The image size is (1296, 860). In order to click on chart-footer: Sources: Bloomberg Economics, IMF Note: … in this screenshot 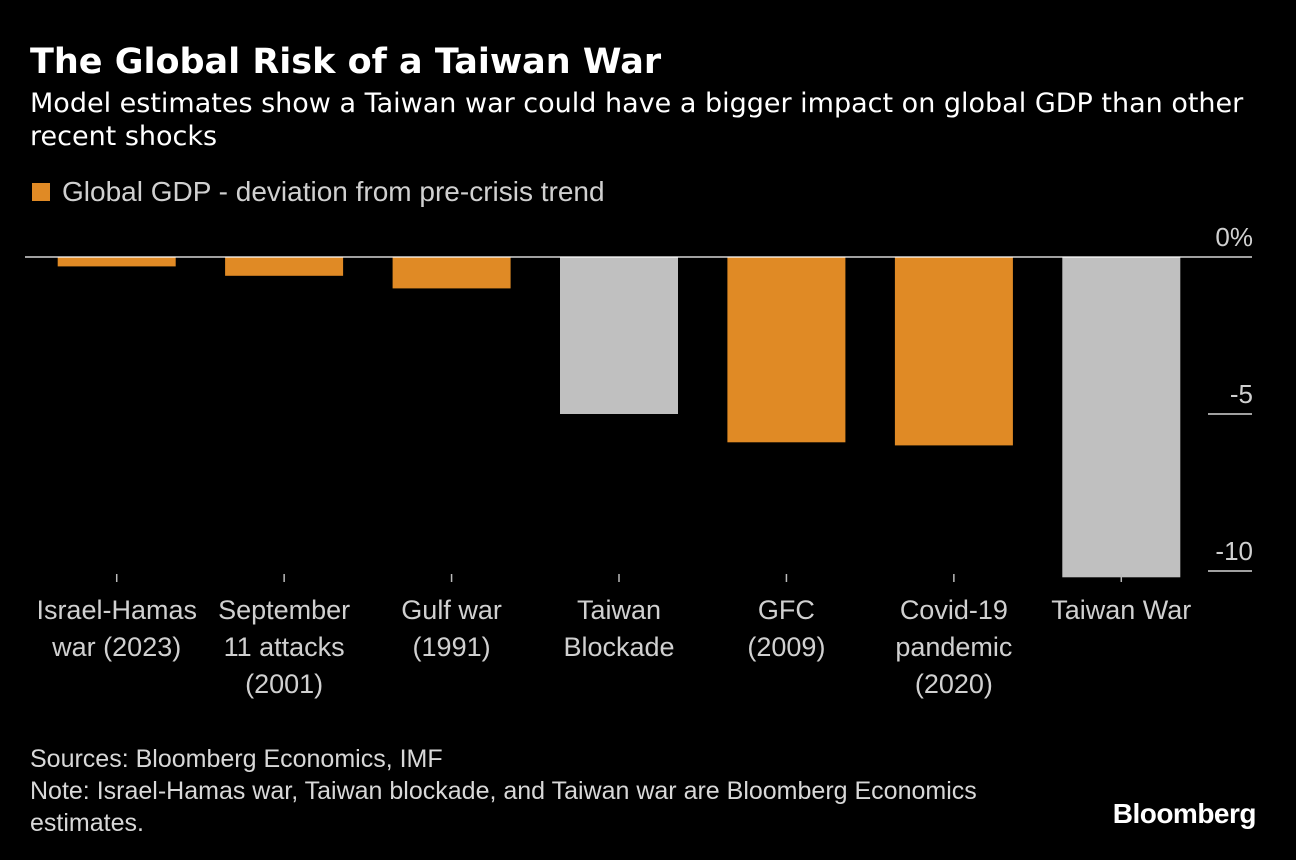, I will do `click(530, 791)`.